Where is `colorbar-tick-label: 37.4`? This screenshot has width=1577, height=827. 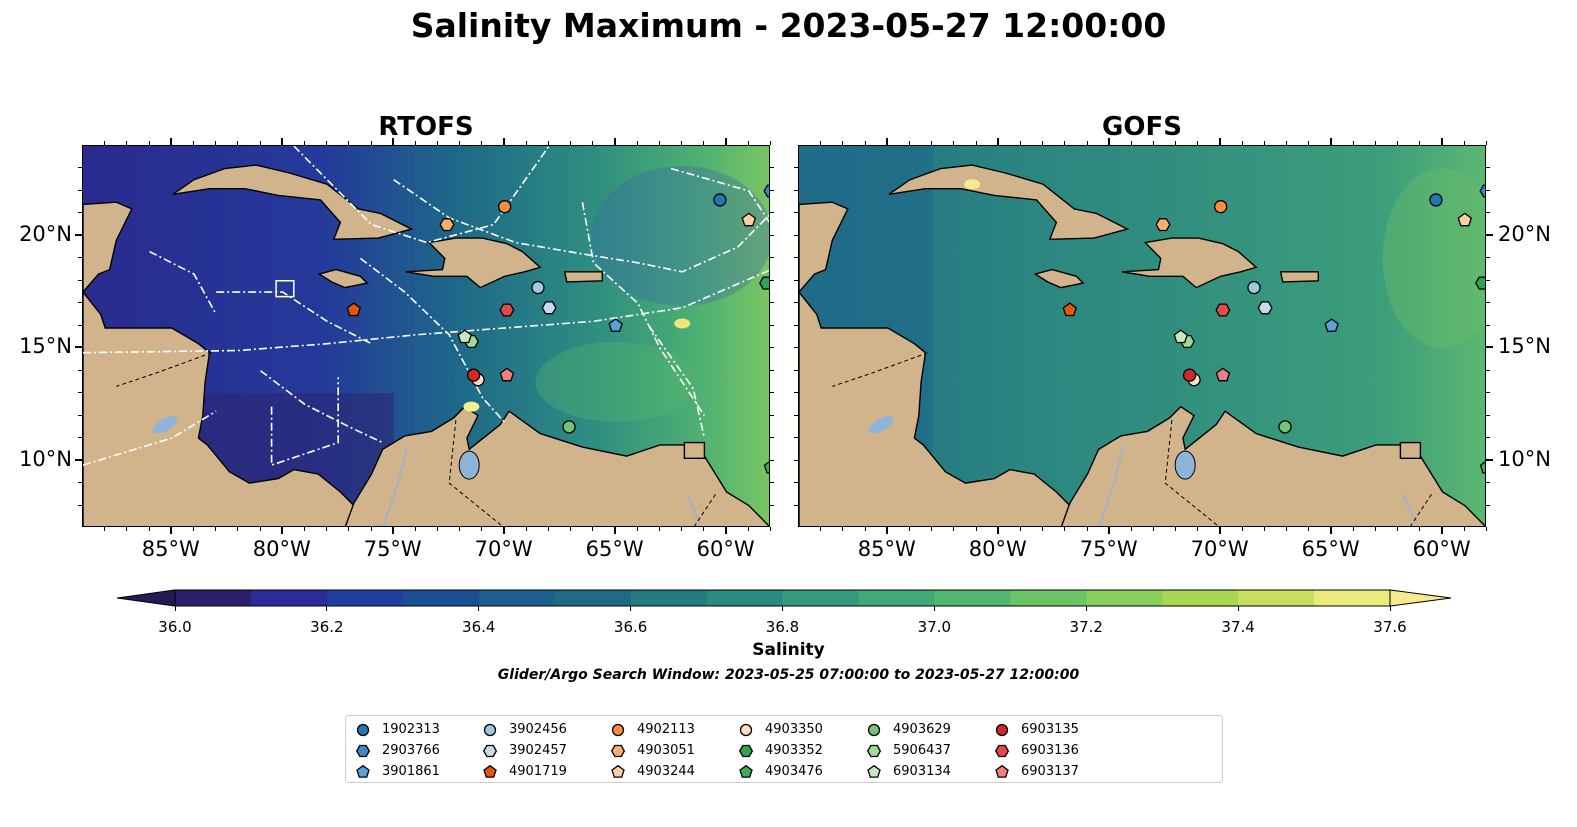
colorbar-tick-label: 37.4 is located at coordinates (1238, 627).